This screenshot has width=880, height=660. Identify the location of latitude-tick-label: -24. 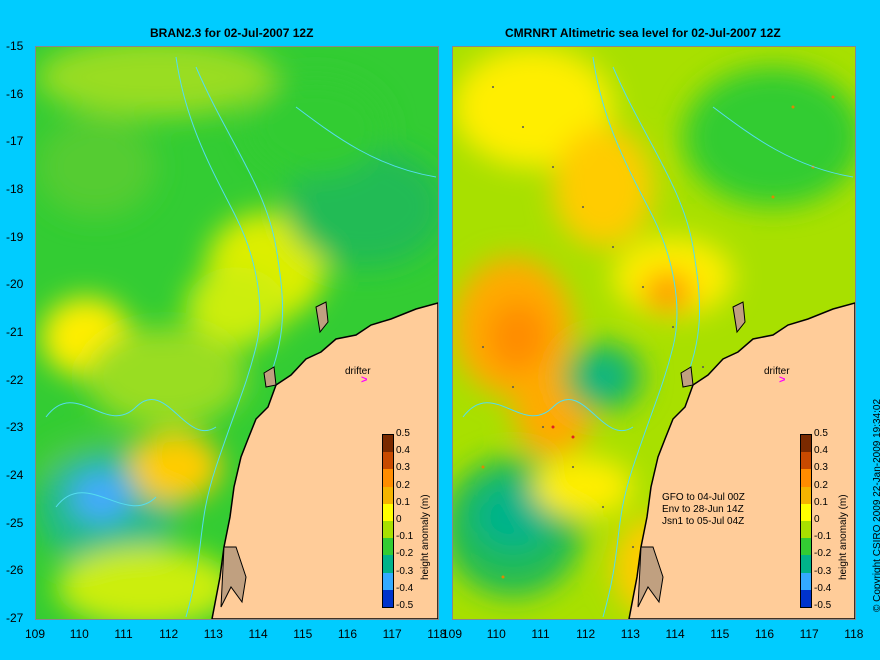
(15, 475).